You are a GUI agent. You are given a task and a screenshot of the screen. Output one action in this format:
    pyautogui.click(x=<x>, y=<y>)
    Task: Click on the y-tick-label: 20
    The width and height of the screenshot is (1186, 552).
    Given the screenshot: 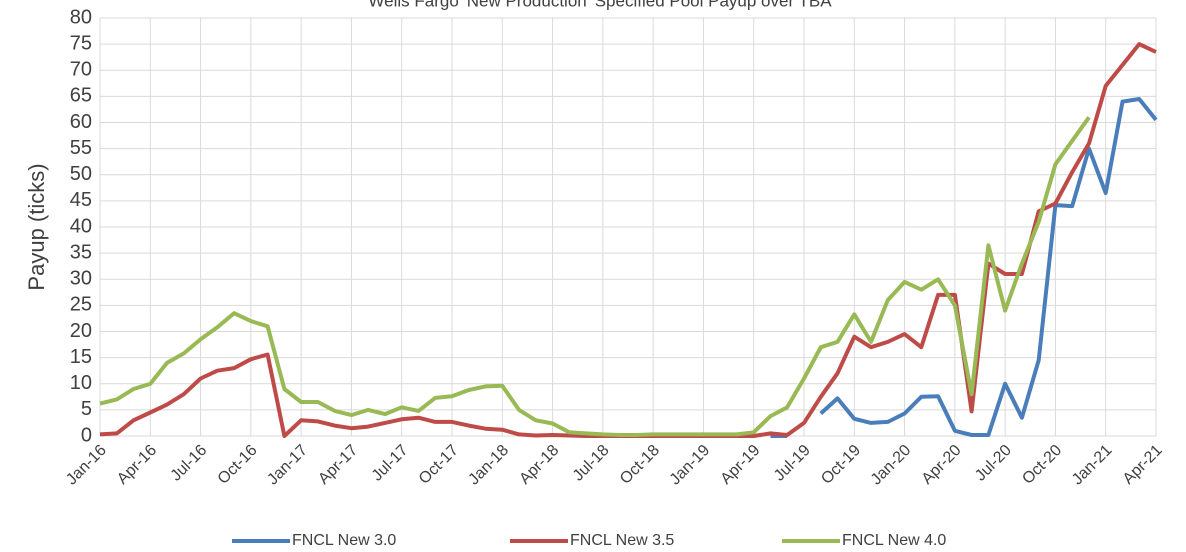 What is the action you would take?
    pyautogui.click(x=81, y=331)
    